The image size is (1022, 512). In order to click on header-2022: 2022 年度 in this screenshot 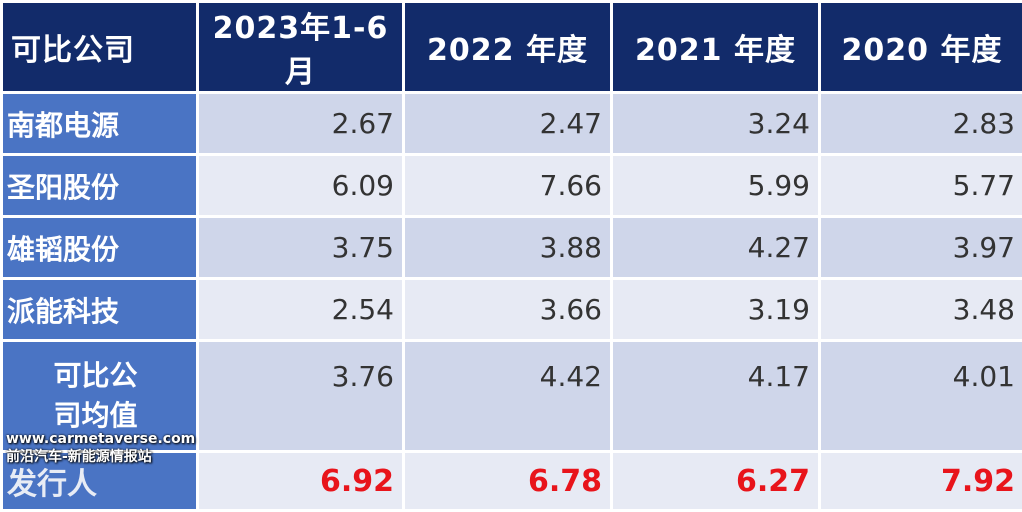, I will do `click(507, 47)`.